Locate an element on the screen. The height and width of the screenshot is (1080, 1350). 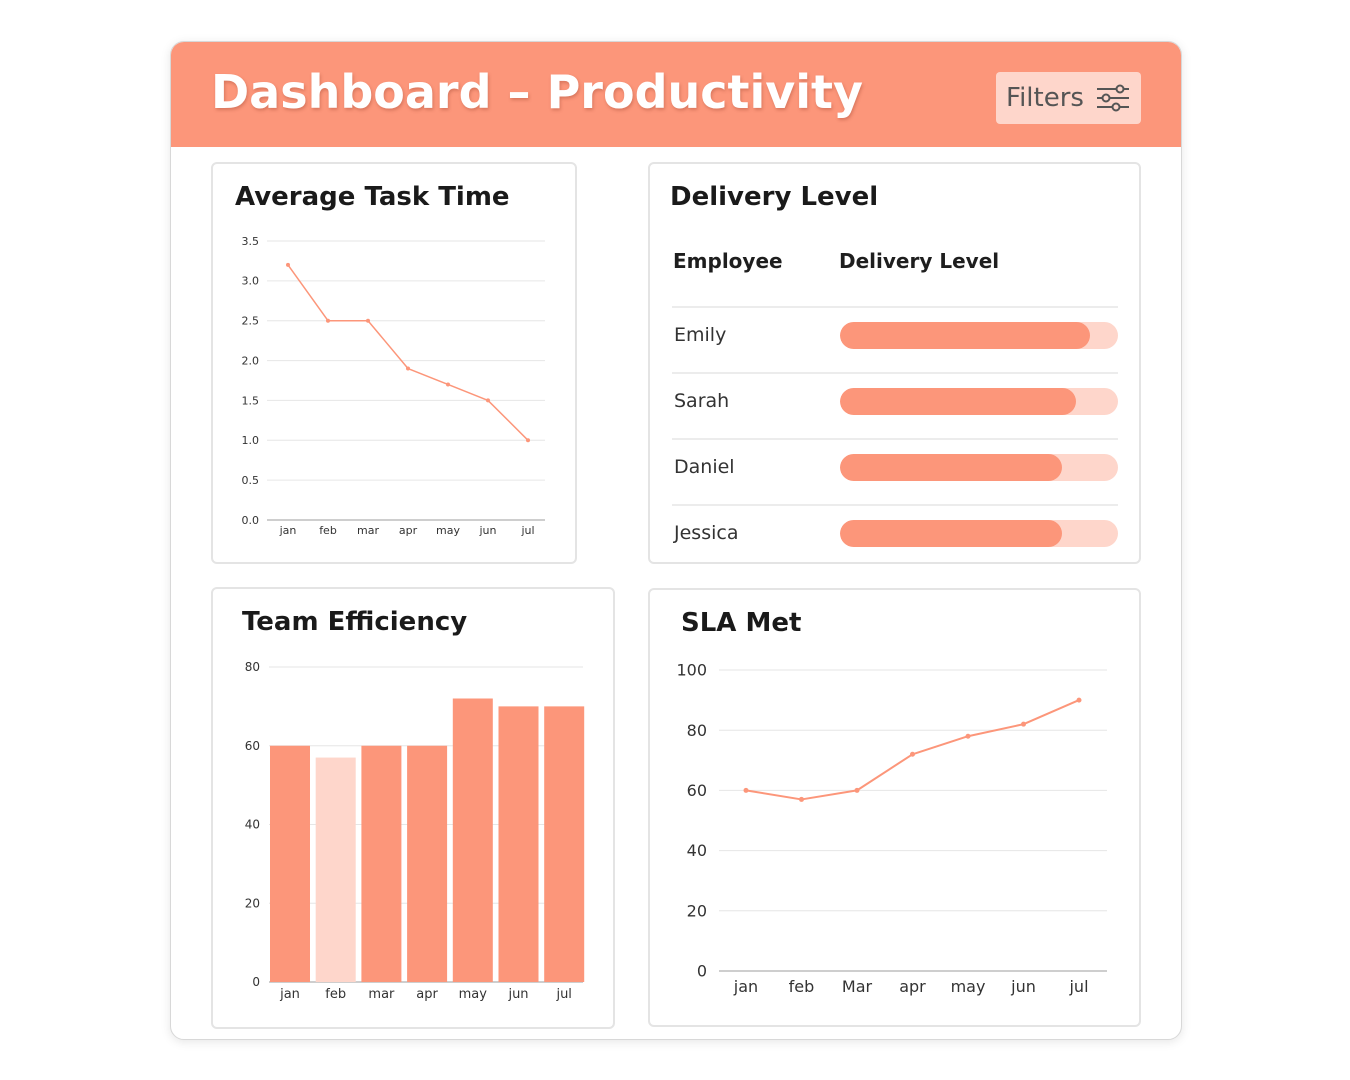
sliders-icon is located at coordinates (1112, 98).